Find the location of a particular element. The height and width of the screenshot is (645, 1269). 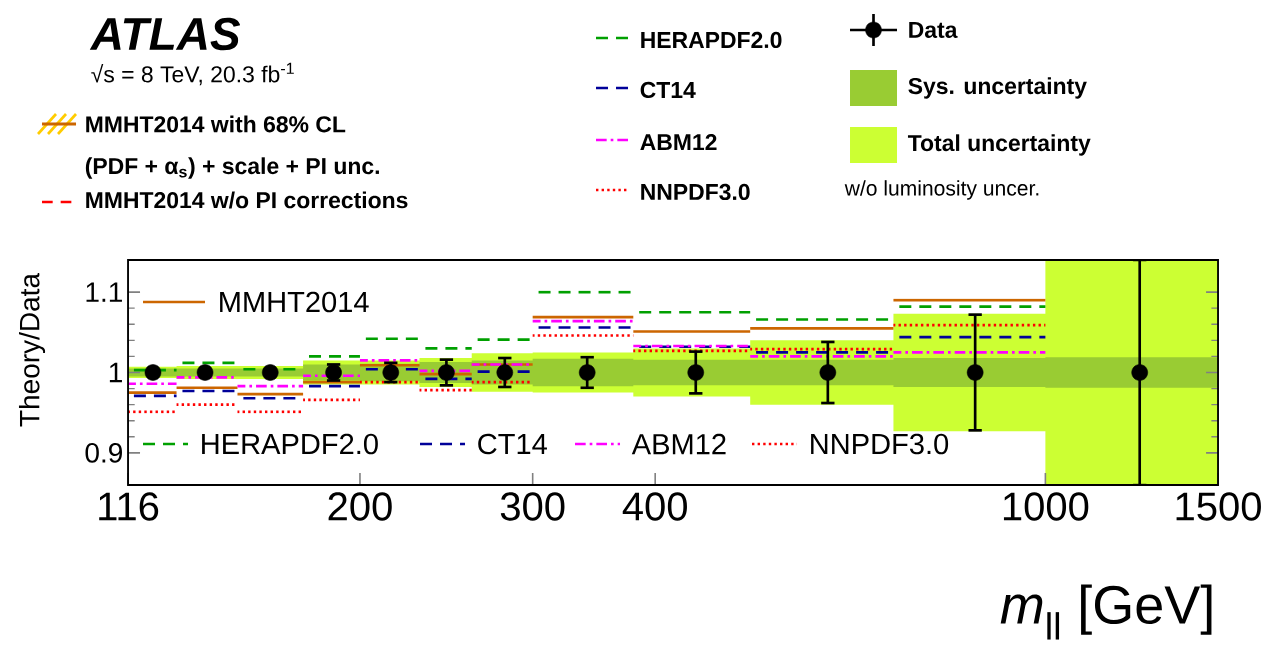

x-tick-label: 200 is located at coordinates (360, 506).